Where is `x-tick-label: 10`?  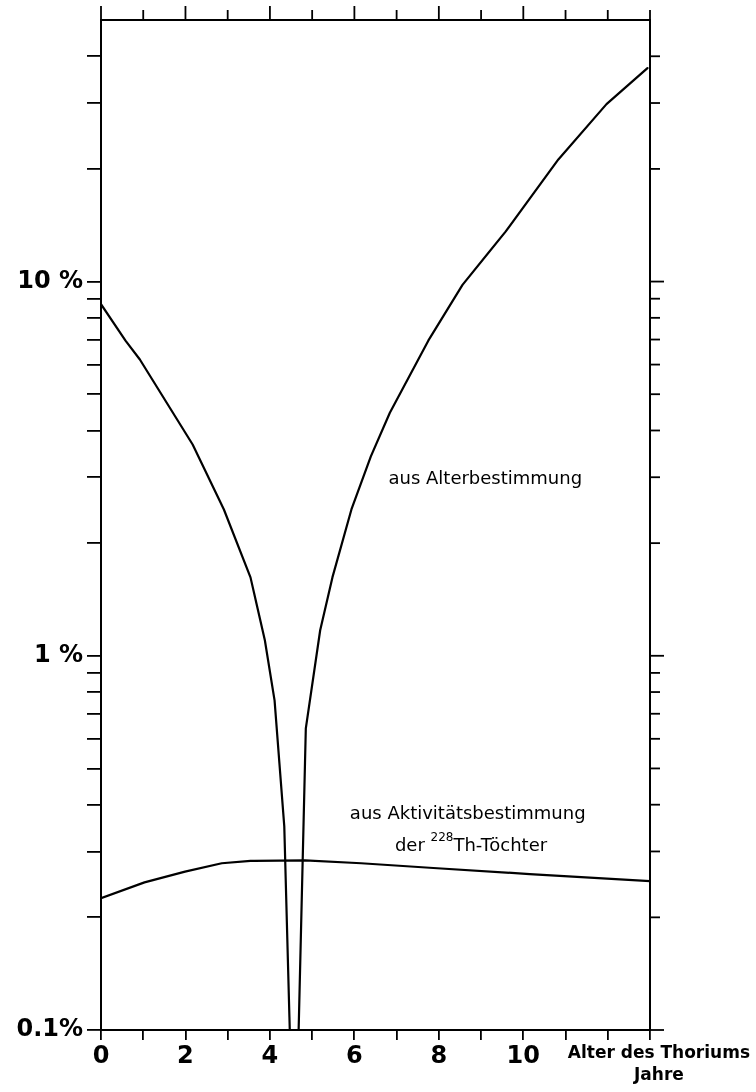 x-tick-label: 10 is located at coordinates (523, 1054).